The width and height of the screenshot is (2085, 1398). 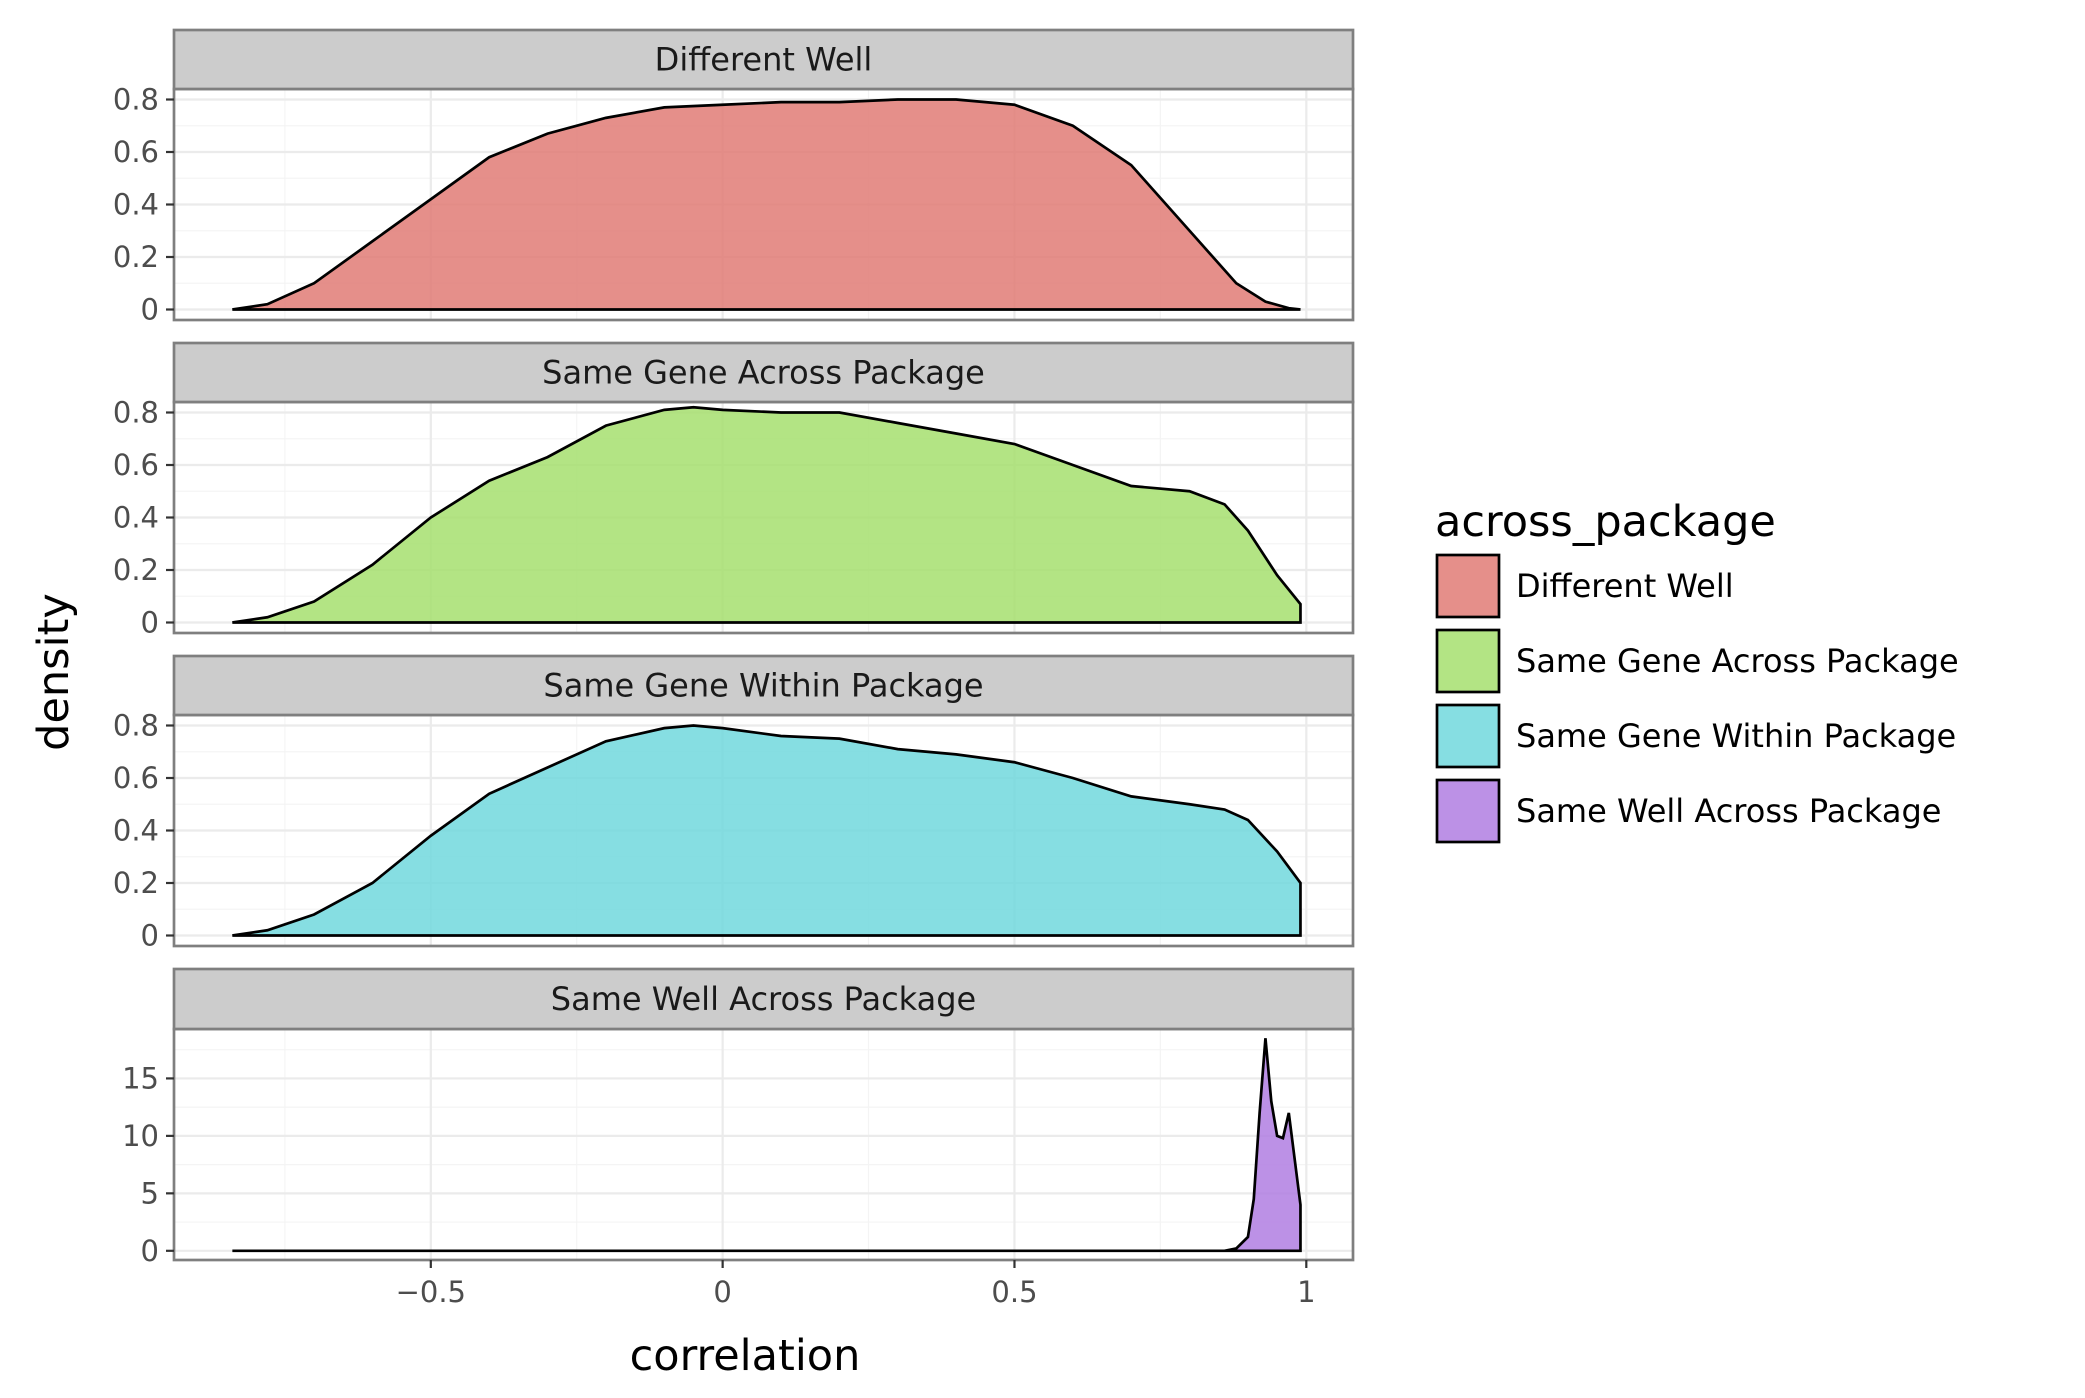 I want to click on facet-panel-different-well: Different Well 0 0.2 0.4 0.6 0.8, so click(x=734, y=177).